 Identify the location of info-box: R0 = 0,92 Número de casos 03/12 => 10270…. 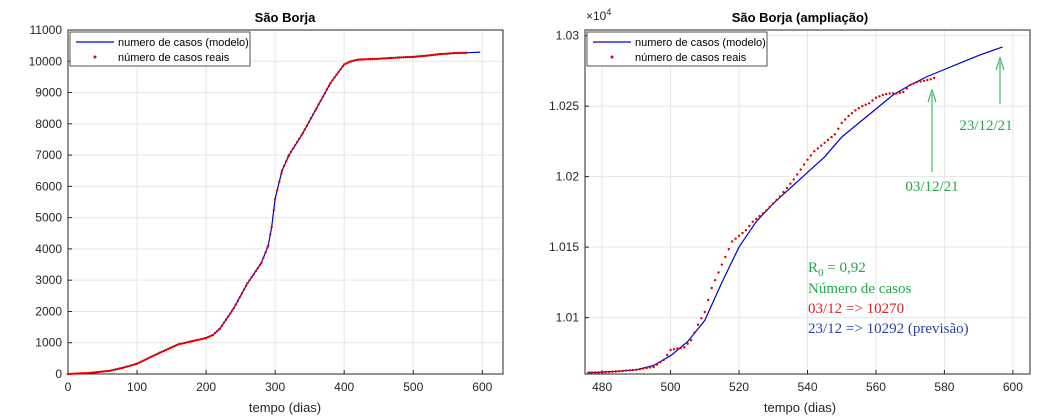
(888, 298).